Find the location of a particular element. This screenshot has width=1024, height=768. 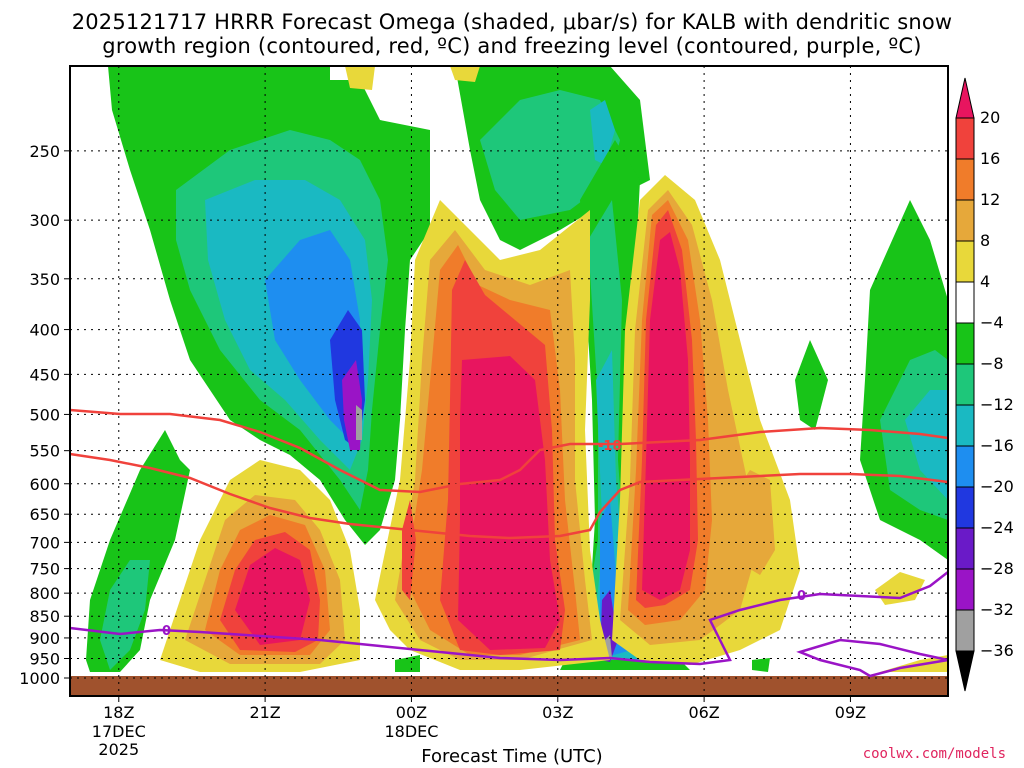

y-tick-label: 950 is located at coordinates (44, 658).